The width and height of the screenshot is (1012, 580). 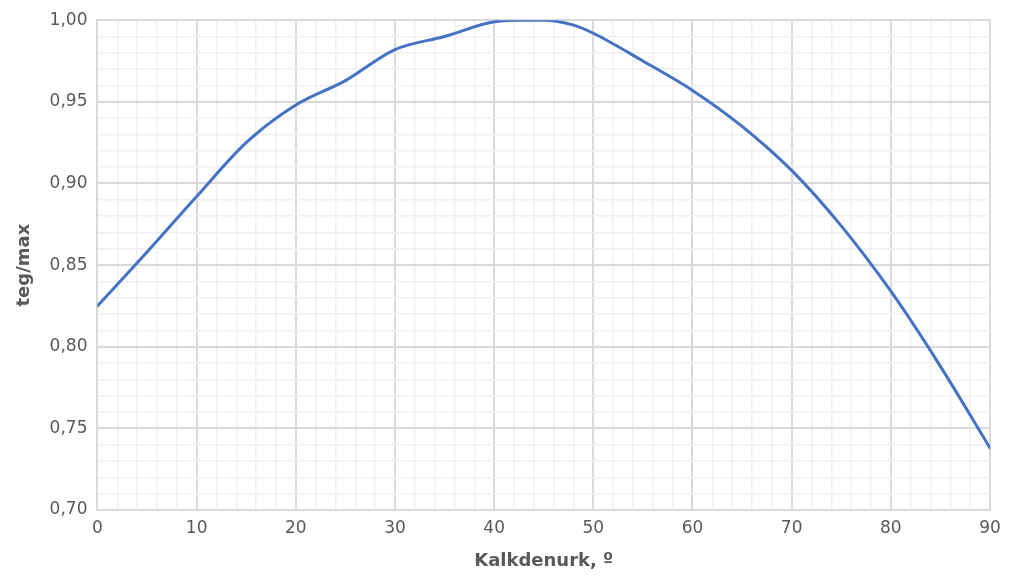 What do you see at coordinates (68, 426) in the screenshot?
I see `y-tick-label: 0,75` at bounding box center [68, 426].